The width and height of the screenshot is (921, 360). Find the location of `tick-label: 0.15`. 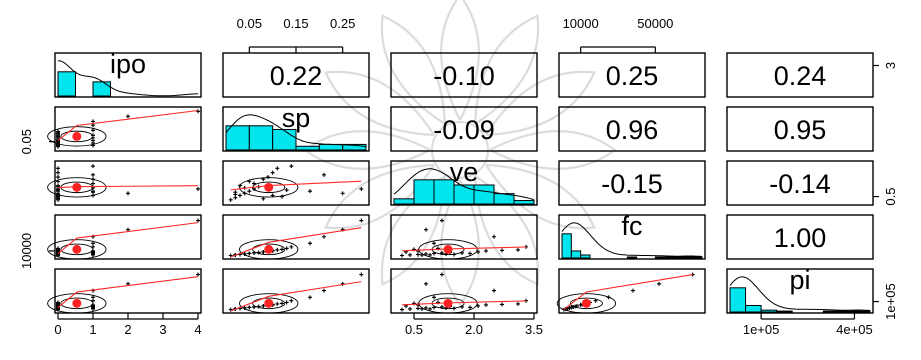

tick-label: 0.15 is located at coordinates (295, 23).